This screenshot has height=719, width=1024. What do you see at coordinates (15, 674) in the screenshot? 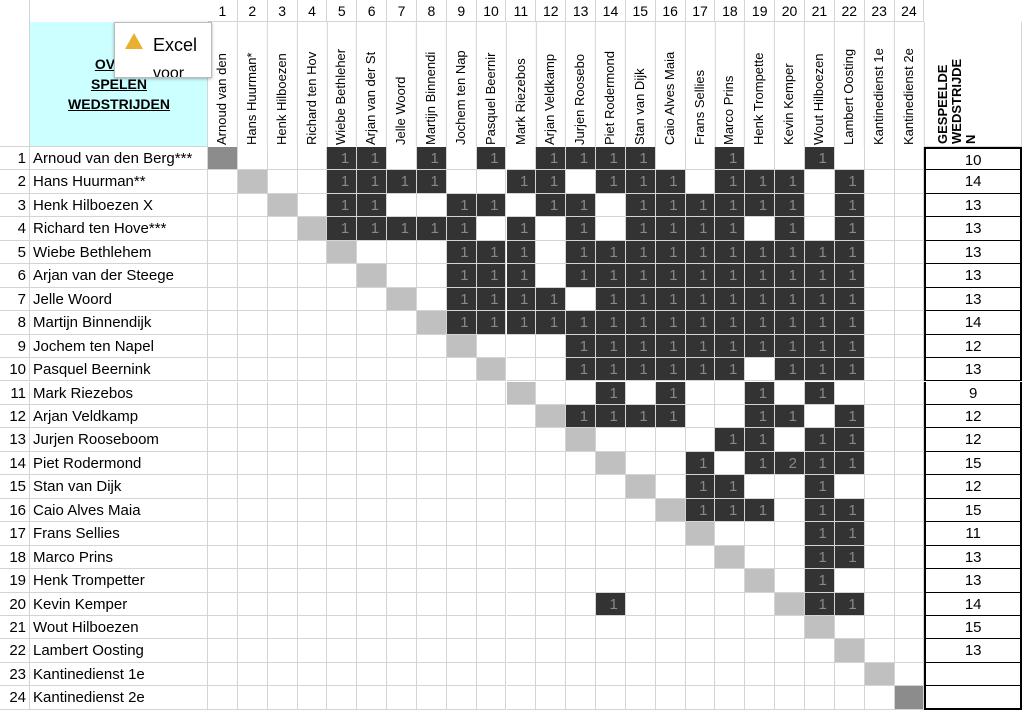
I see `row-number: 23` at bounding box center [15, 674].